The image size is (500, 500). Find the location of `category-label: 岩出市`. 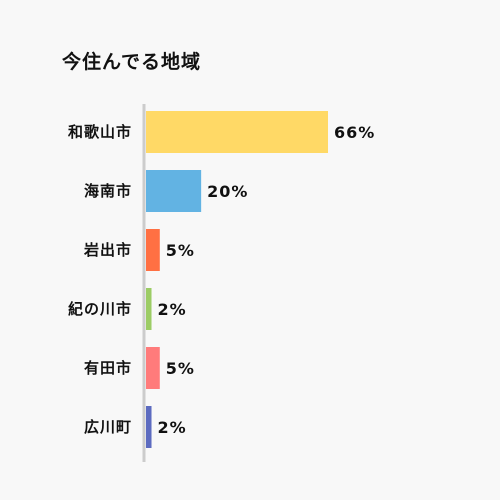

category-label: 岩出市 is located at coordinates (107, 250).